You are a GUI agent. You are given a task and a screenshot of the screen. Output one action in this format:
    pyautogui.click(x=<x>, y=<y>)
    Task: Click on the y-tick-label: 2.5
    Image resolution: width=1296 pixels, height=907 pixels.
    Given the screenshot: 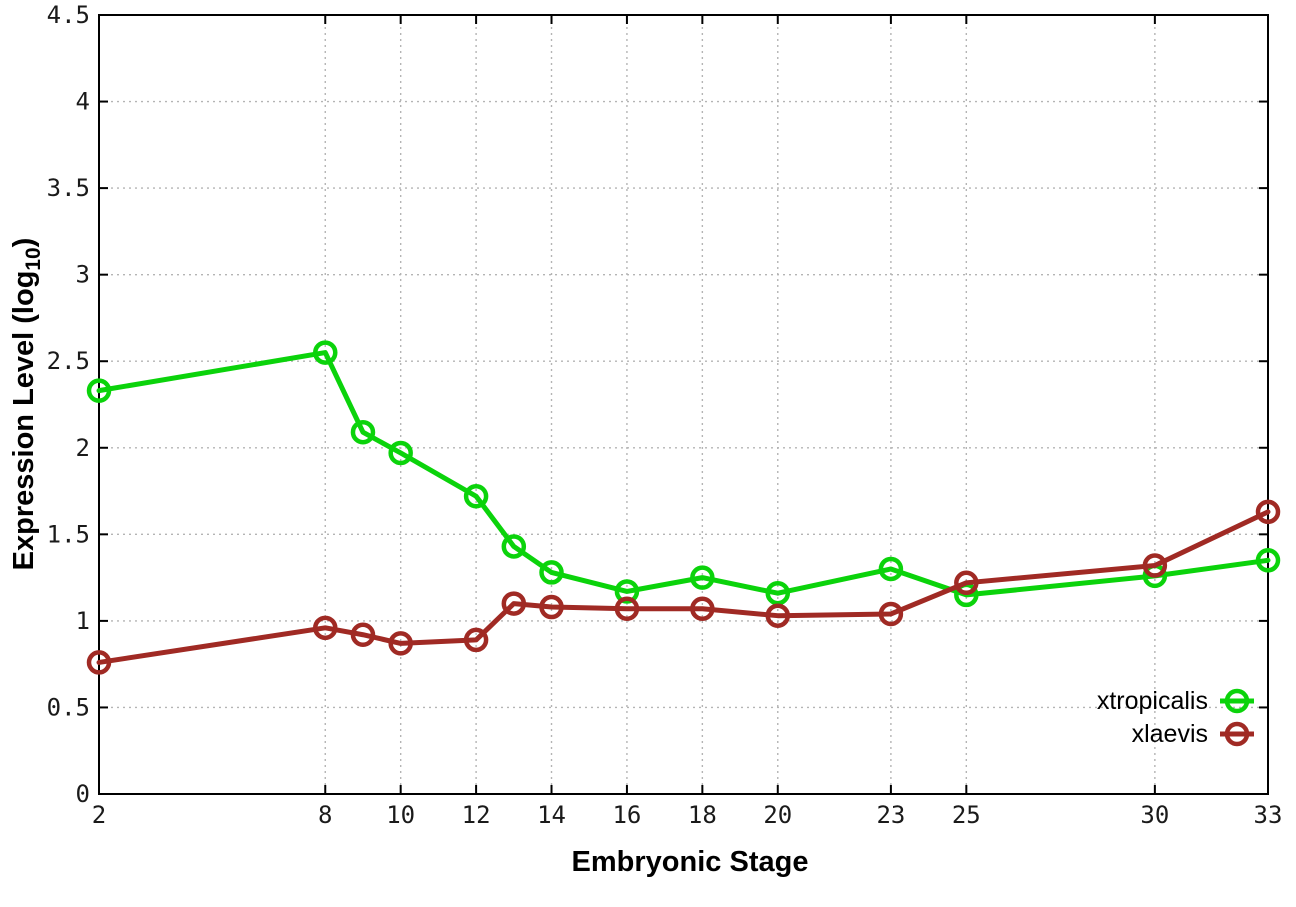 What is the action you would take?
    pyautogui.click(x=68, y=361)
    